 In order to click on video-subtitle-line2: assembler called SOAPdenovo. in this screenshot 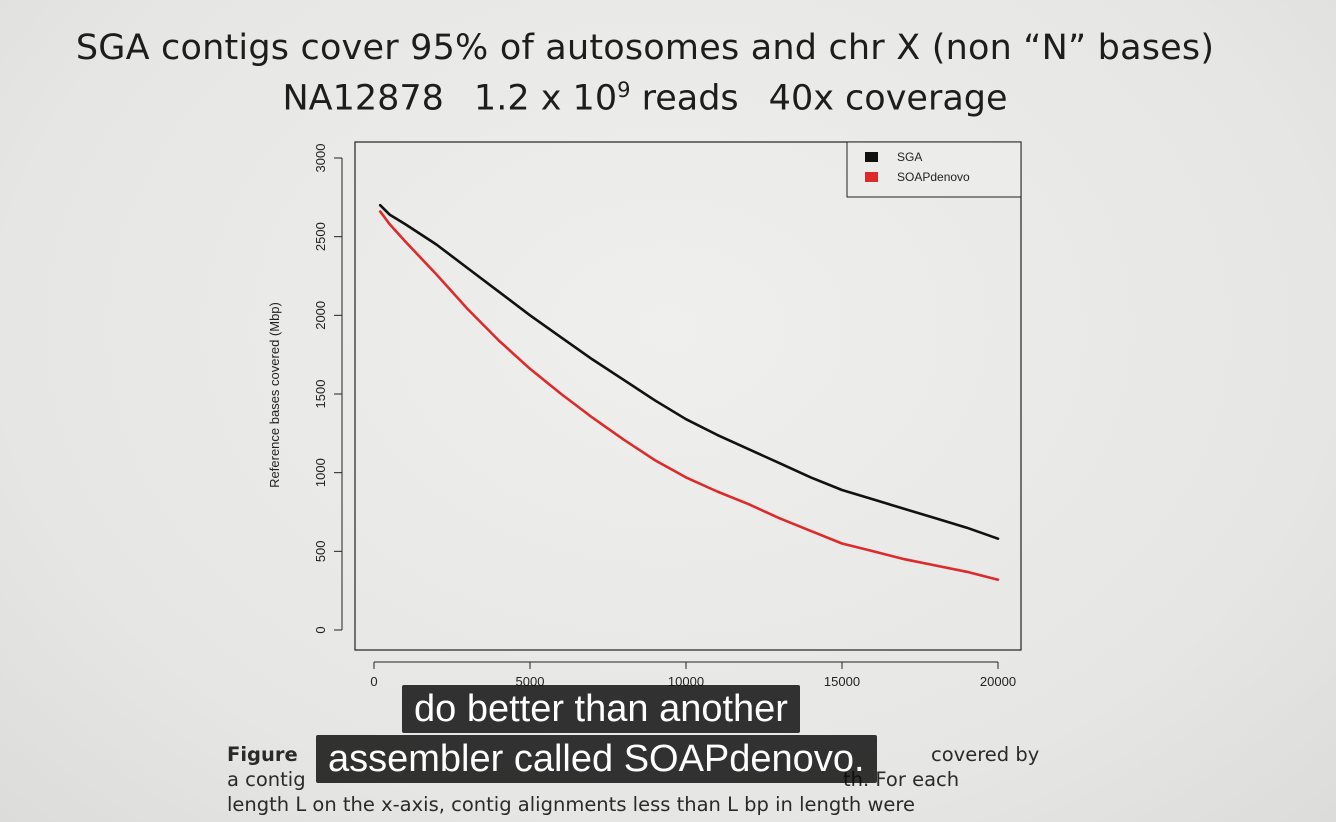, I will do `click(596, 759)`.